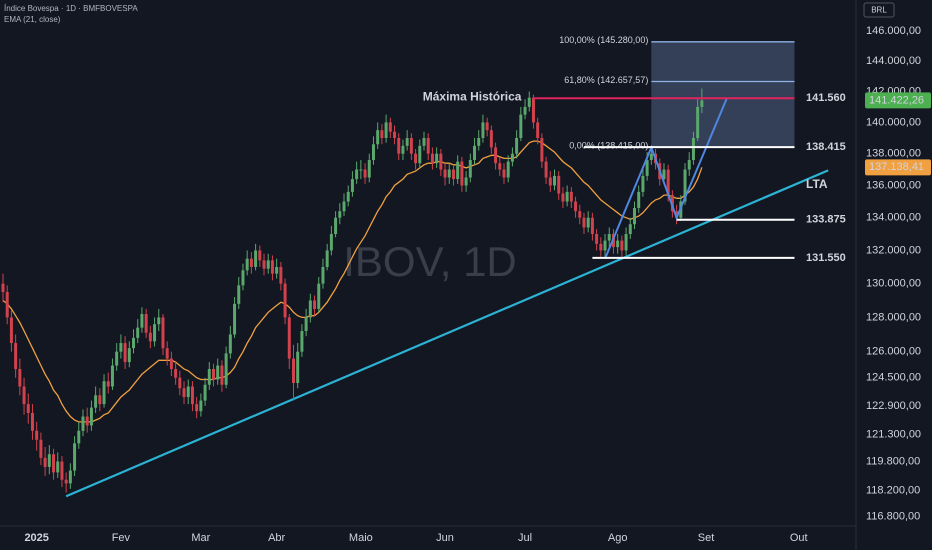 The width and height of the screenshot is (932, 550). I want to click on x-tick-label: Set, so click(706, 538).